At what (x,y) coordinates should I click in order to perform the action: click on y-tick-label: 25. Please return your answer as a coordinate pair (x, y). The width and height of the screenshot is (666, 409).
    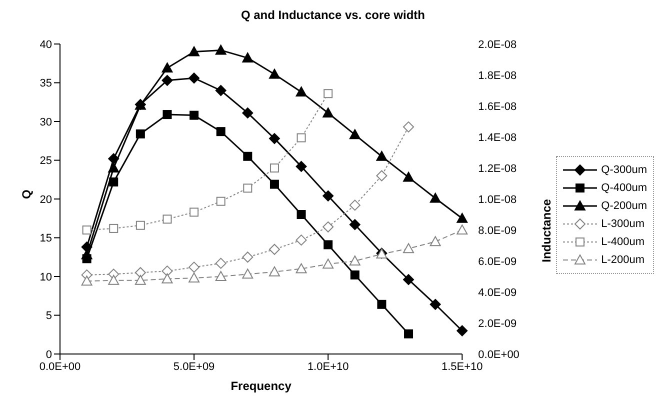
    Looking at the image, I should click on (46, 161).